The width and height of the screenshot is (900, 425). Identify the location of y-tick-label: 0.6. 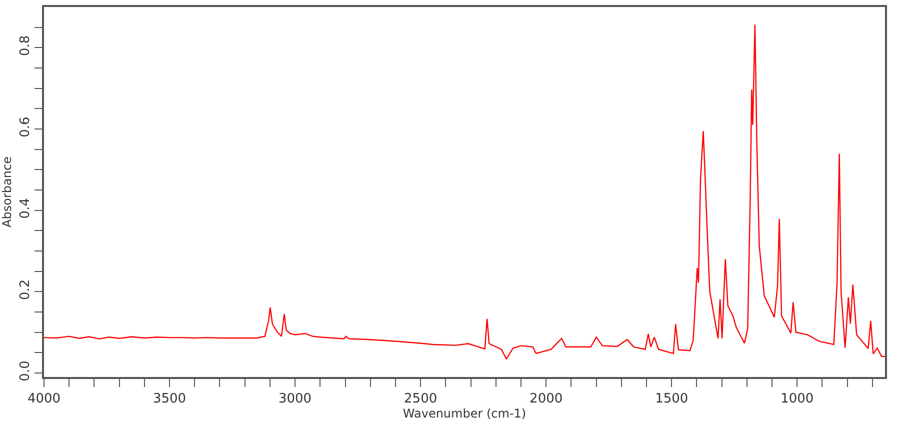
(26, 127).